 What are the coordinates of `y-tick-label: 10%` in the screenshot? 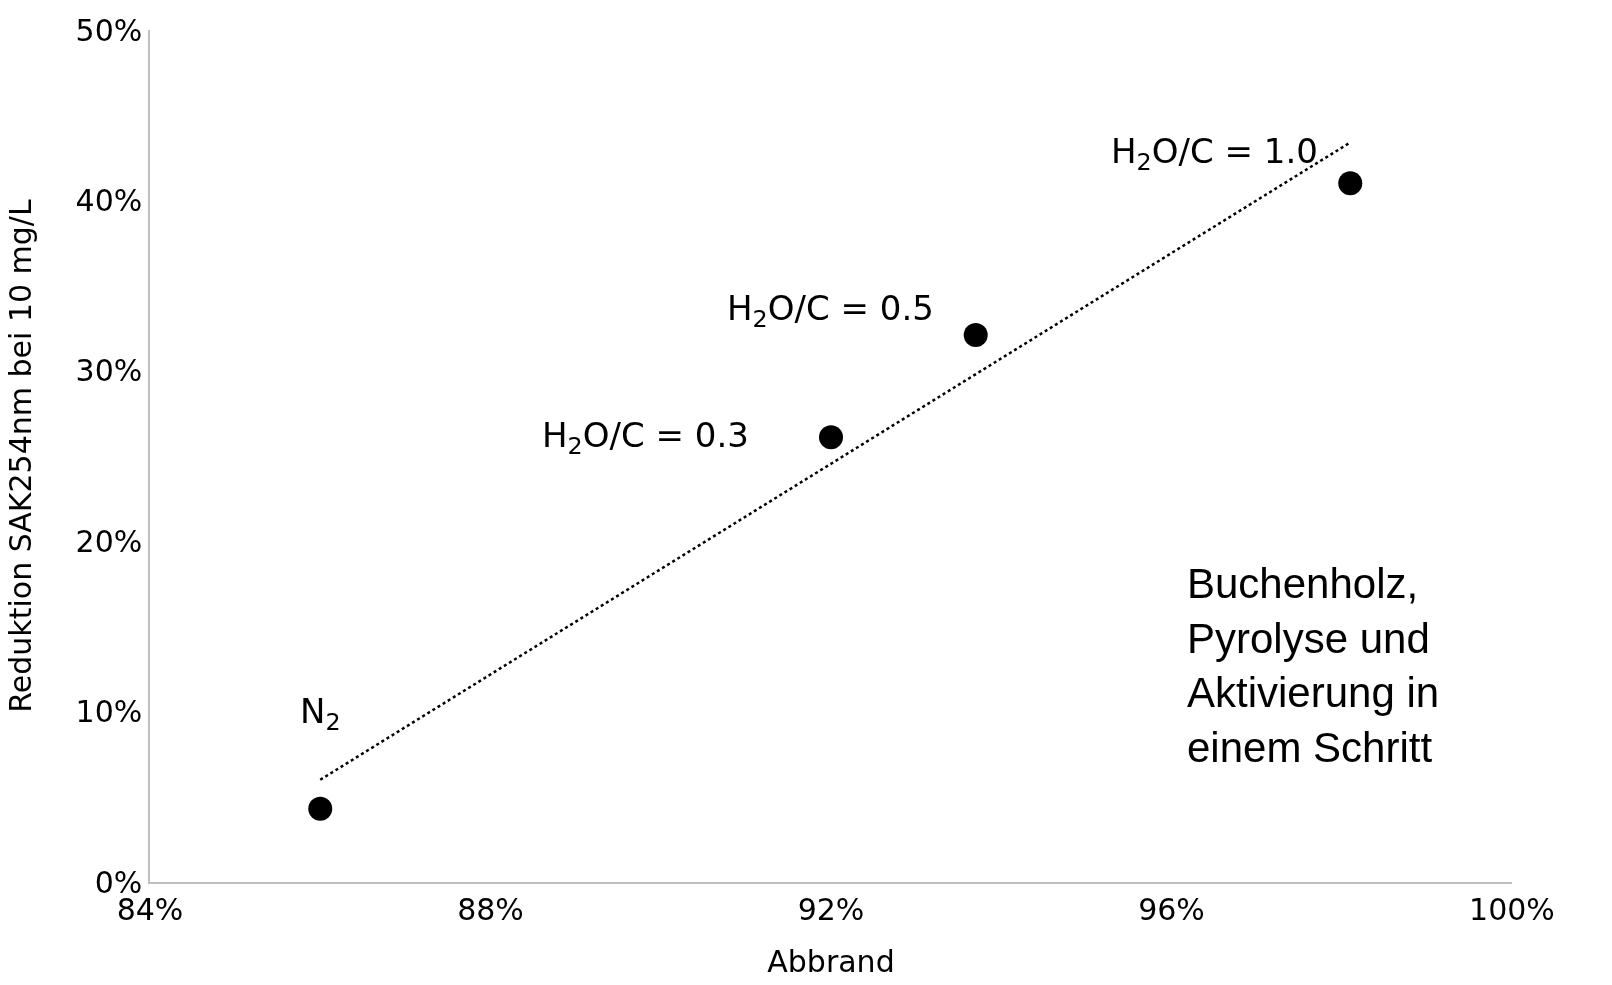 It's located at (109, 712).